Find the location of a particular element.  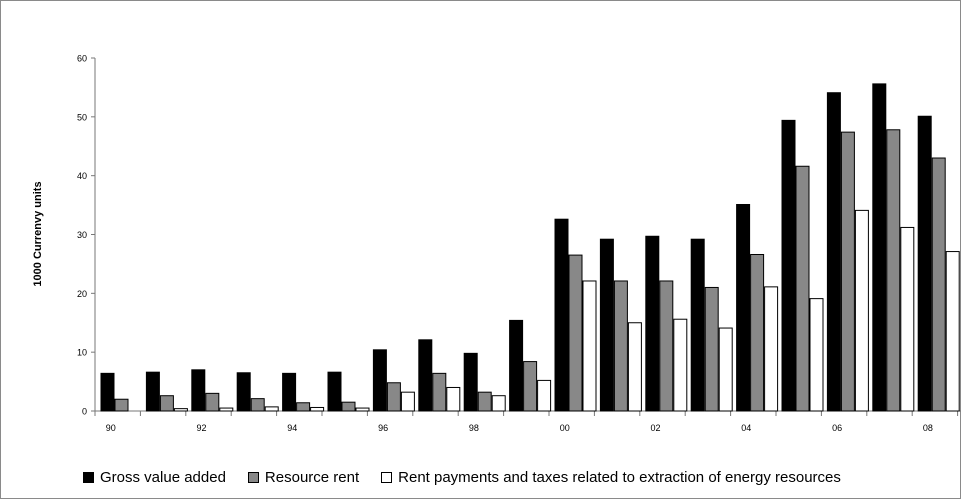

y-axis-title: 1000 Currenvy units is located at coordinates (38, 233).